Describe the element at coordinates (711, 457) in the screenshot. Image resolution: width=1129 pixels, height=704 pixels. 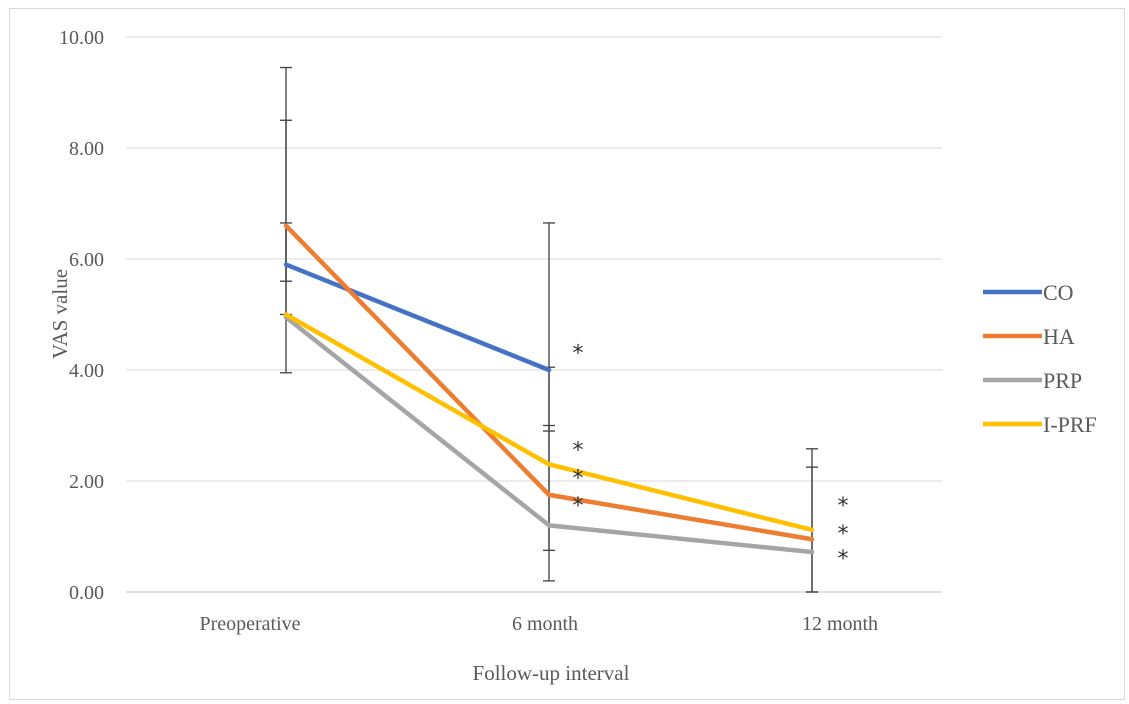
I see `significance-markers: **** ***` at that location.